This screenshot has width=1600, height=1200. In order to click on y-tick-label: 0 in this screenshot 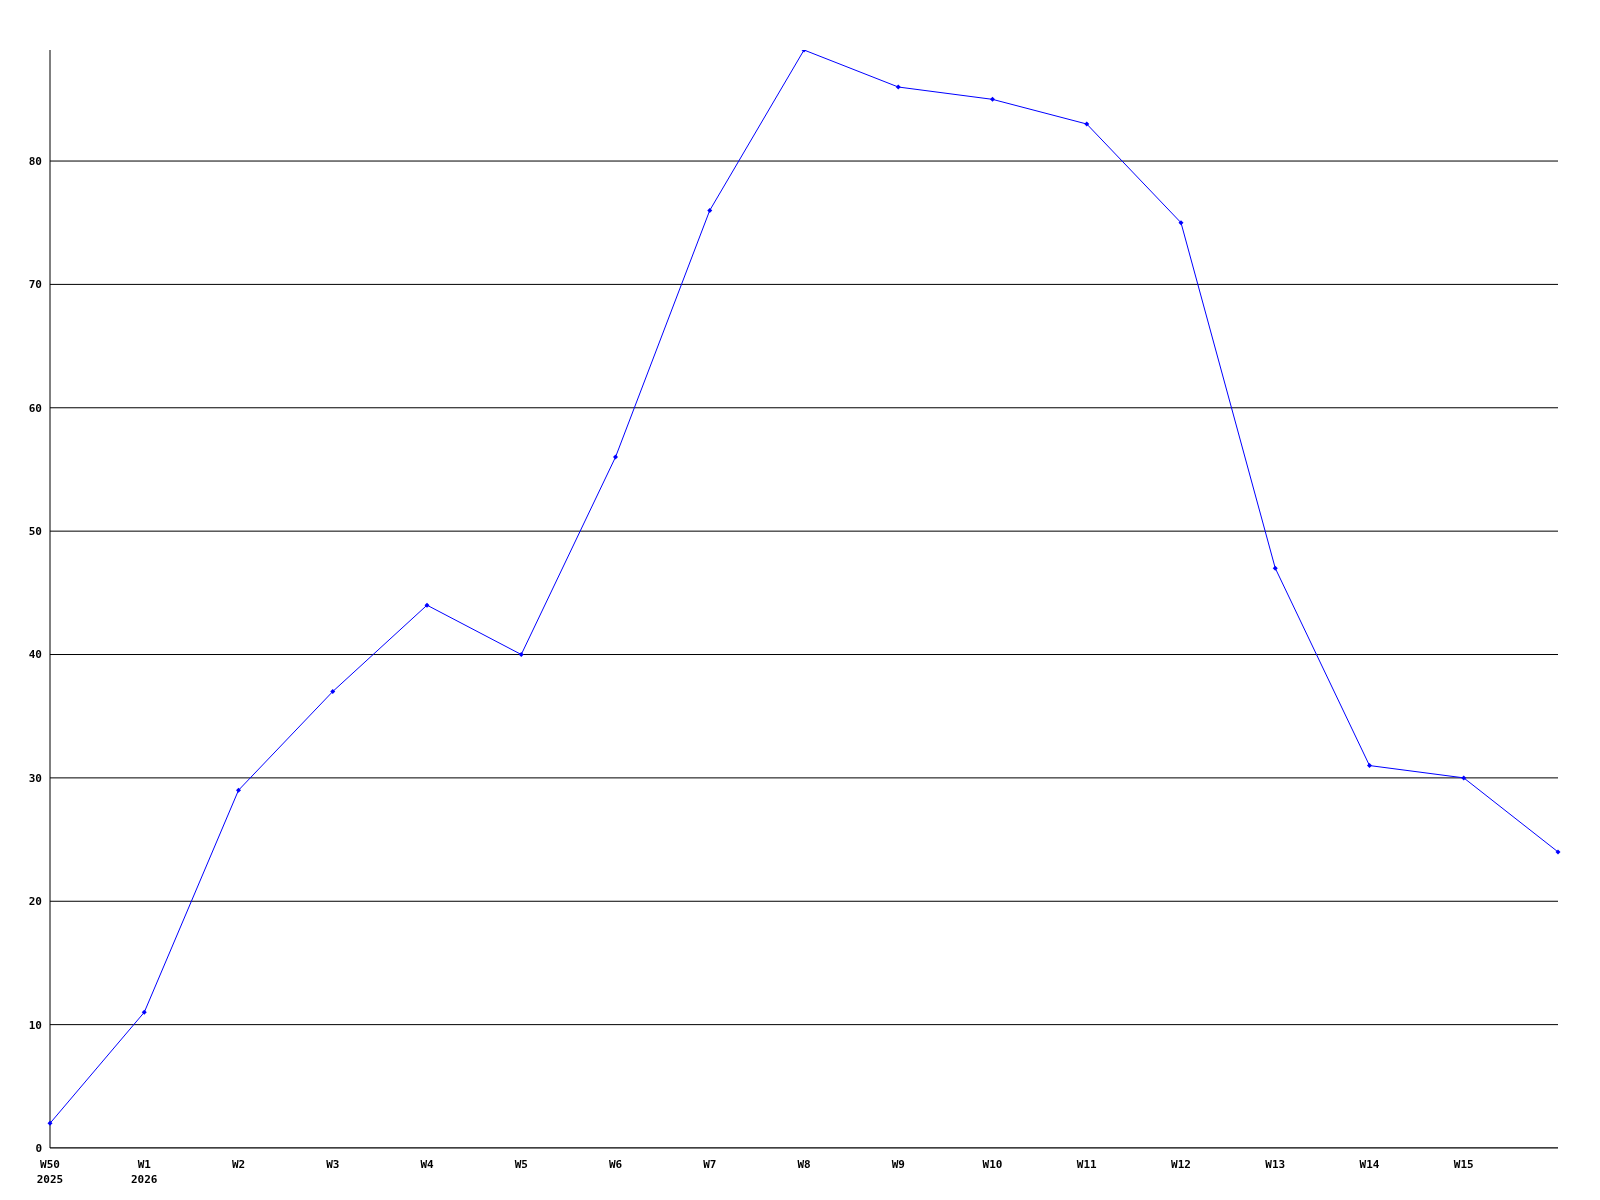, I will do `click(38, 1148)`.